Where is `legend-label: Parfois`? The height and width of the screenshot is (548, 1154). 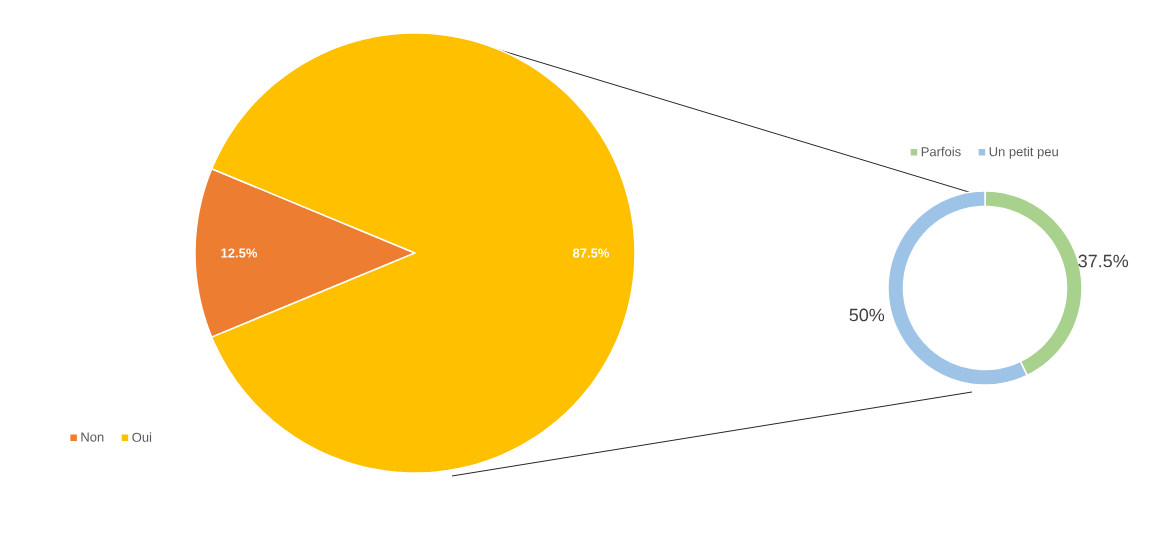 legend-label: Parfois is located at coordinates (941, 151).